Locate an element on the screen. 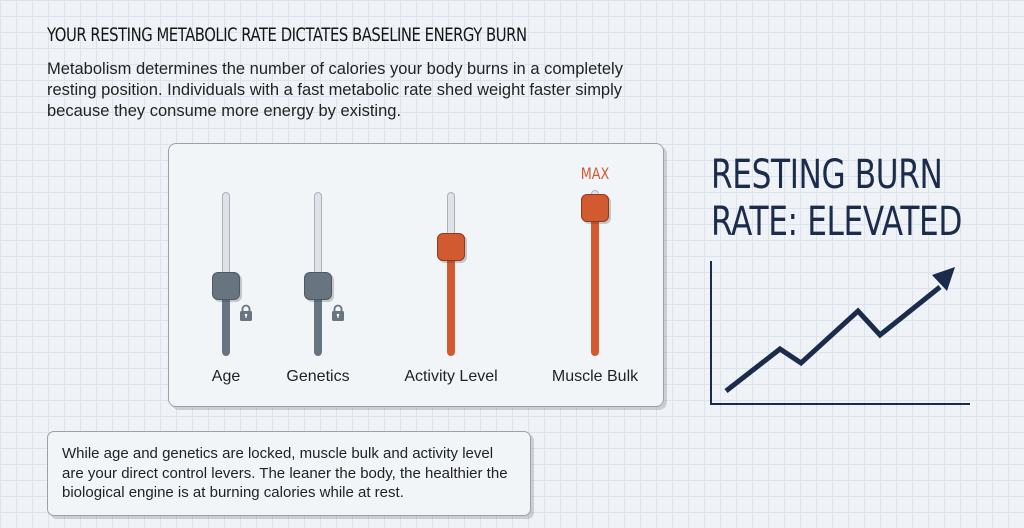 The width and height of the screenshot is (1024, 528). arrow-head-icon is located at coordinates (943, 279).